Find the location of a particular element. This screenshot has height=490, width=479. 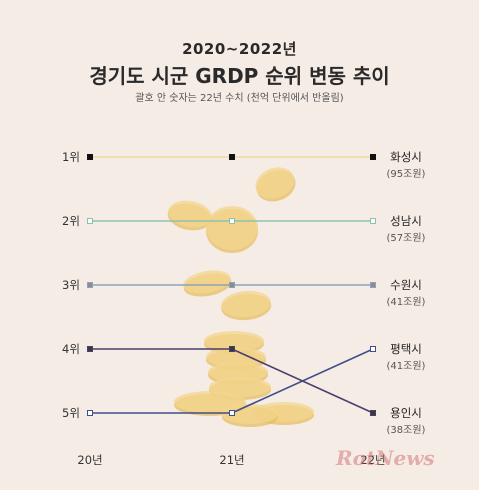

series-value-label: (57조원) is located at coordinates (406, 238).